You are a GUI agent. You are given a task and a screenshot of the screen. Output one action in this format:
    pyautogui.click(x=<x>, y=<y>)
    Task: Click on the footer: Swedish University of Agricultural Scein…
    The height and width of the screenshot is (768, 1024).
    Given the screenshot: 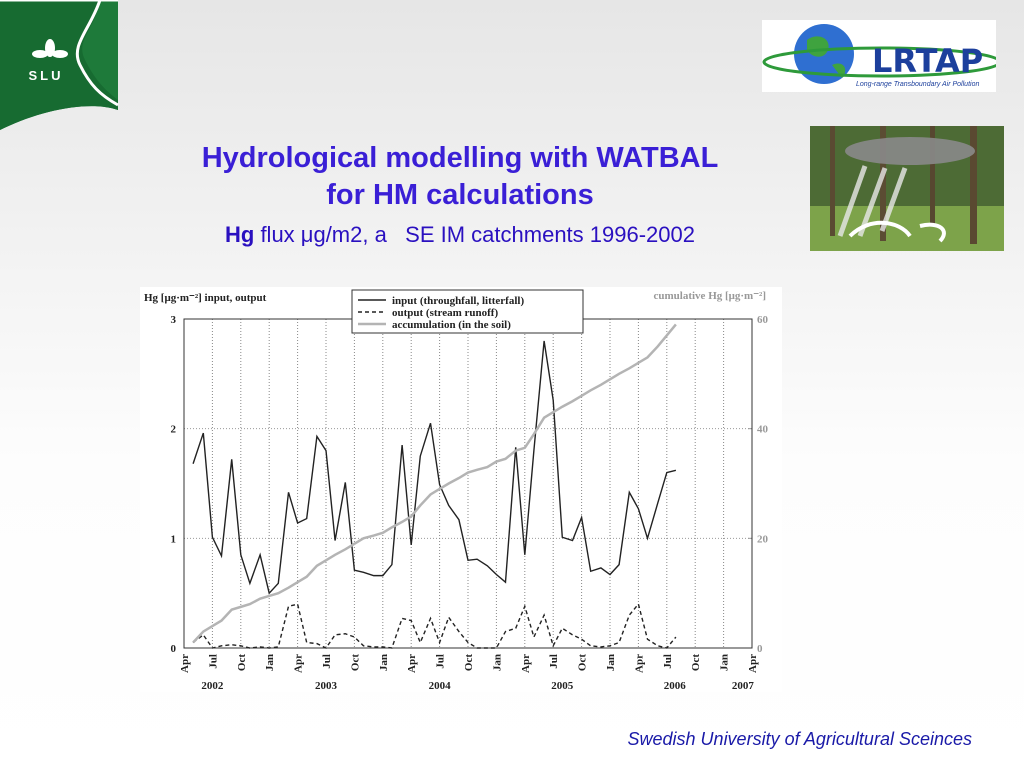 What is the action you would take?
    pyautogui.click(x=799, y=739)
    